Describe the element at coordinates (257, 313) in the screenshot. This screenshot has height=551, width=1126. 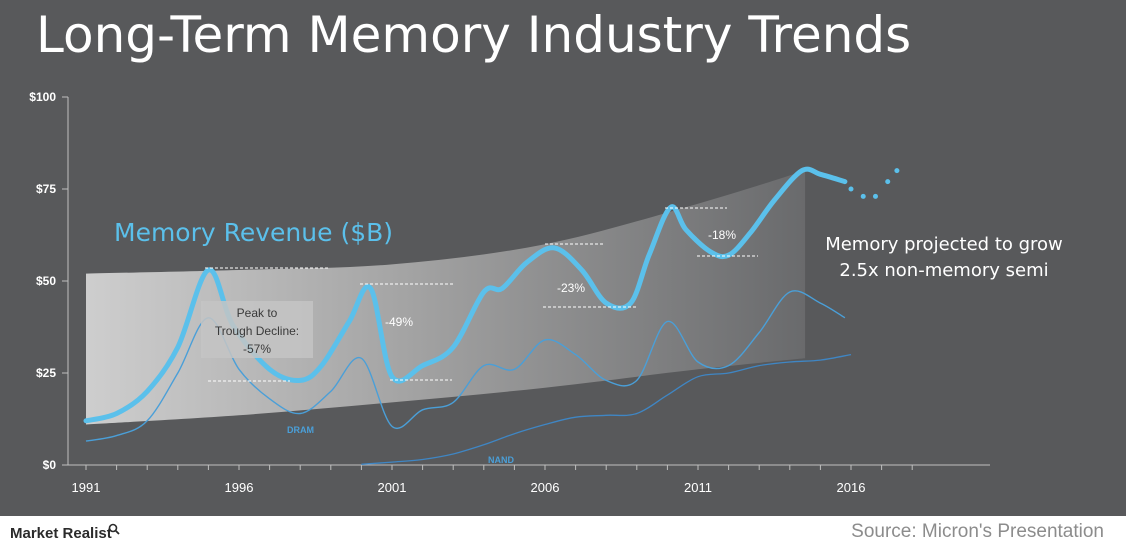
I see `peak-to-trough-text: Peak to` at that location.